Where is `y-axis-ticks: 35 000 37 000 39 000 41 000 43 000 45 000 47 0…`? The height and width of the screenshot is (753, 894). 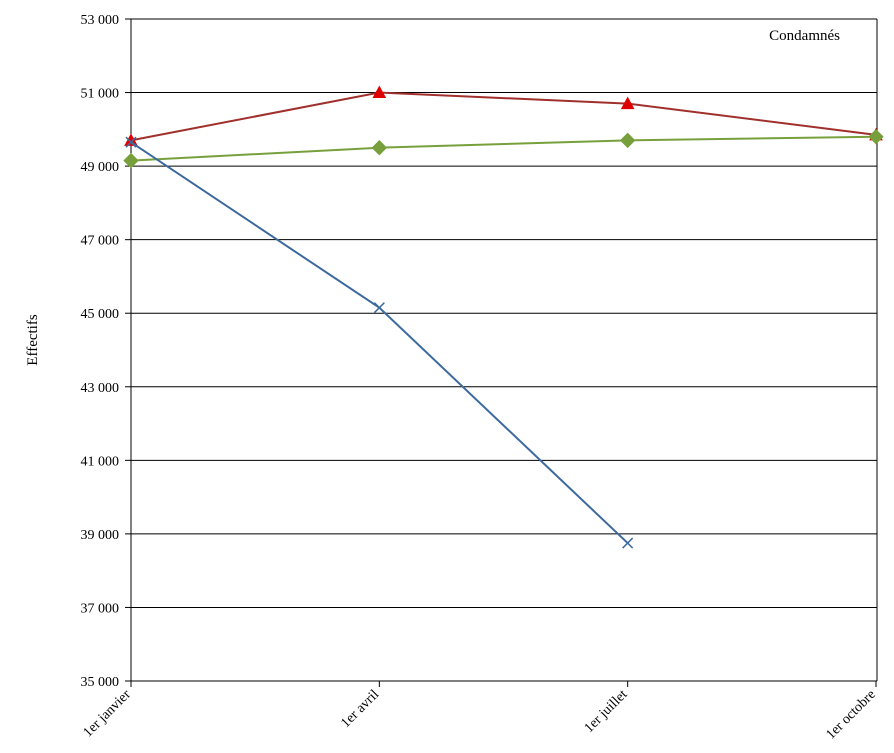
y-axis-ticks: 35 000 37 000 39 000 41 000 43 000 45 000 47 0… is located at coordinates (106, 351).